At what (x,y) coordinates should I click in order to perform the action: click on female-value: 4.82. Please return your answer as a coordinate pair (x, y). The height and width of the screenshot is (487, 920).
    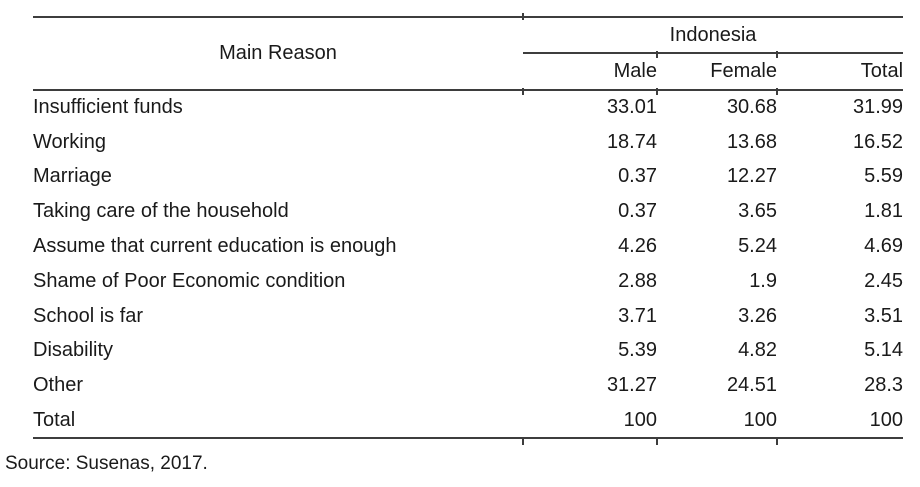
    Looking at the image, I should click on (757, 350).